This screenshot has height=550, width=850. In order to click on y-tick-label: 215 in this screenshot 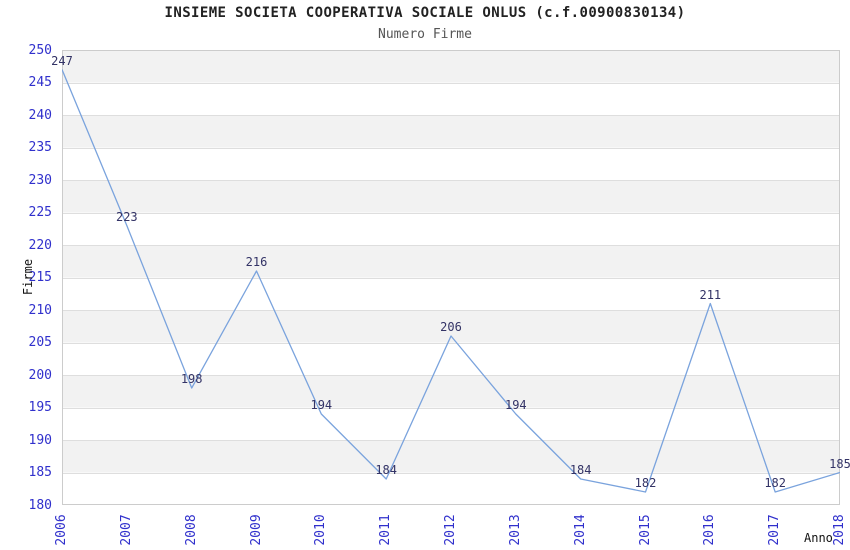, I will do `click(40, 277)`.